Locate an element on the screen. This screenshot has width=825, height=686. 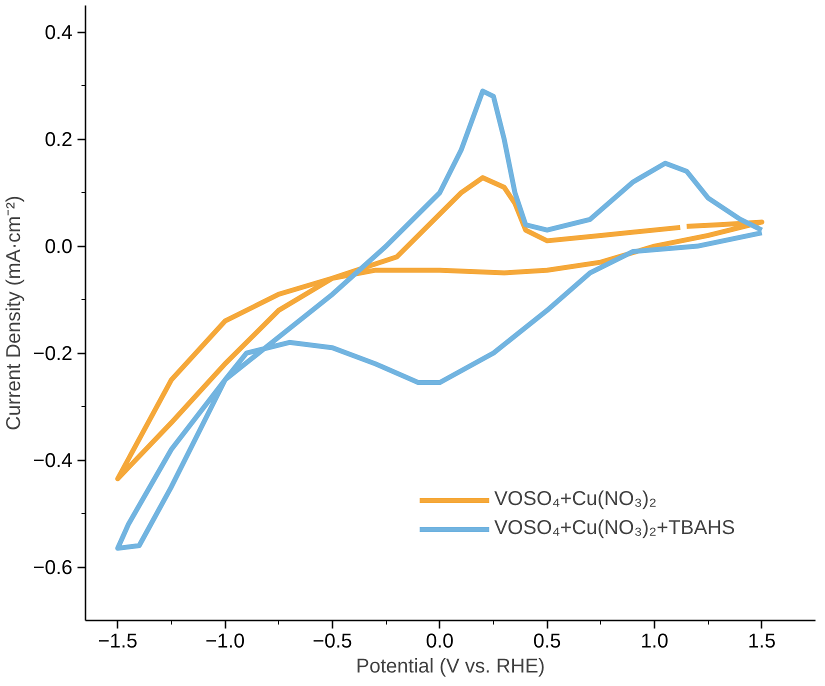
x-tick-label: −1.0 is located at coordinates (225, 641).